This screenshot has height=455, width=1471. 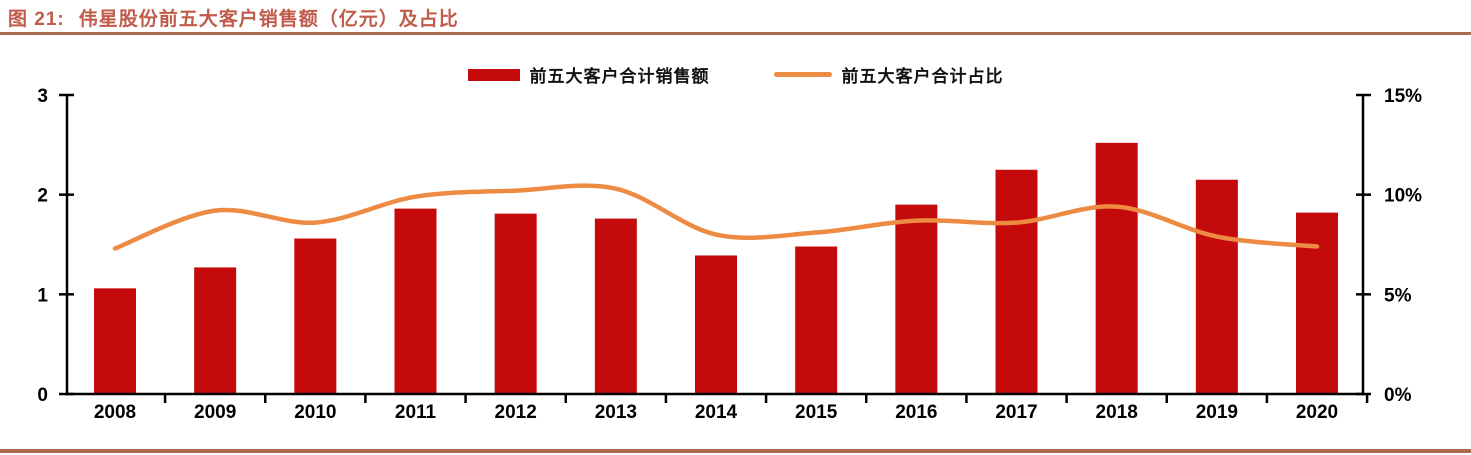 What do you see at coordinates (215, 330) in the screenshot?
I see `bar-2009` at bounding box center [215, 330].